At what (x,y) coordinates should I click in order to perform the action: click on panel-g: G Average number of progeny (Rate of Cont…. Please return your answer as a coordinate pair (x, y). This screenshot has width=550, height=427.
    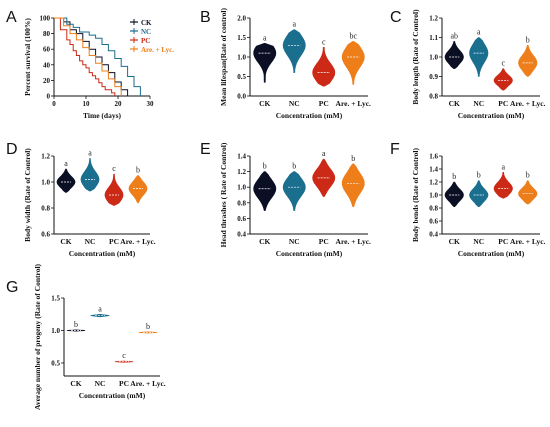
    Looking at the image, I should click on (86, 336).